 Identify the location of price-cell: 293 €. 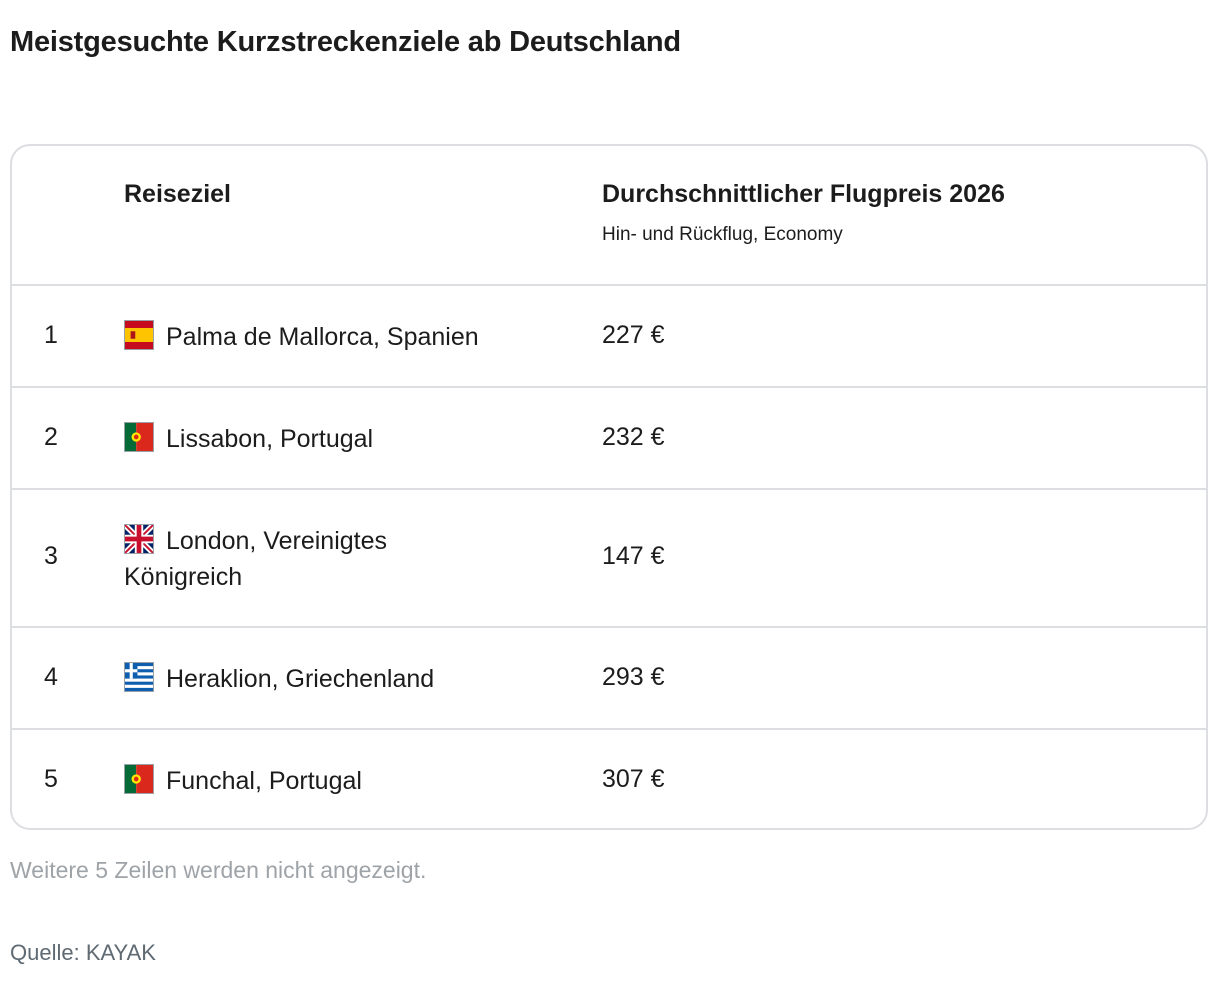
(633, 677).